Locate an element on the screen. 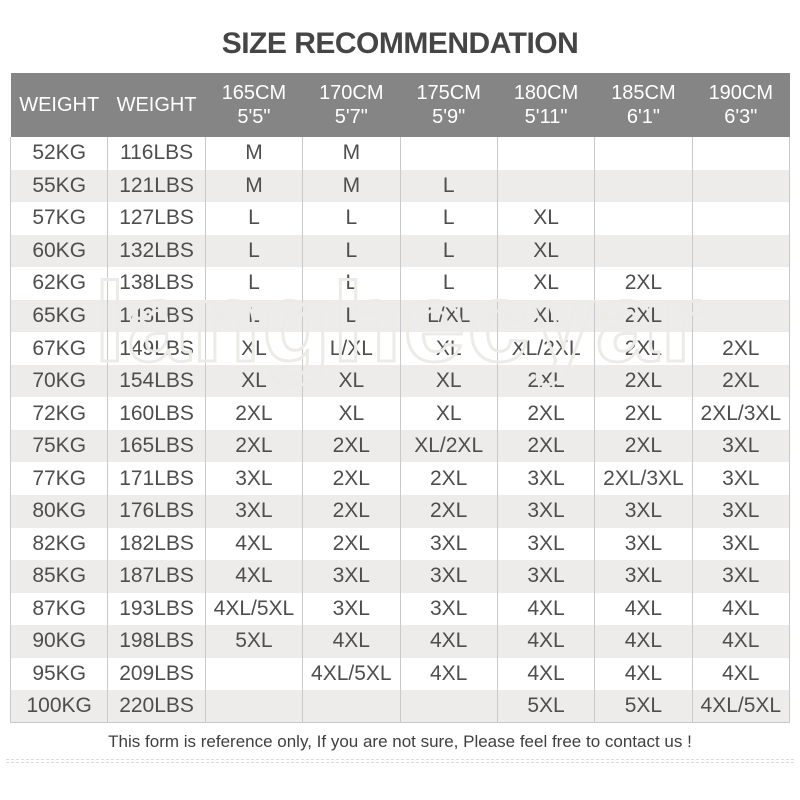 This screenshot has width=800, height=800. table-cell: 165LBS is located at coordinates (156, 446).